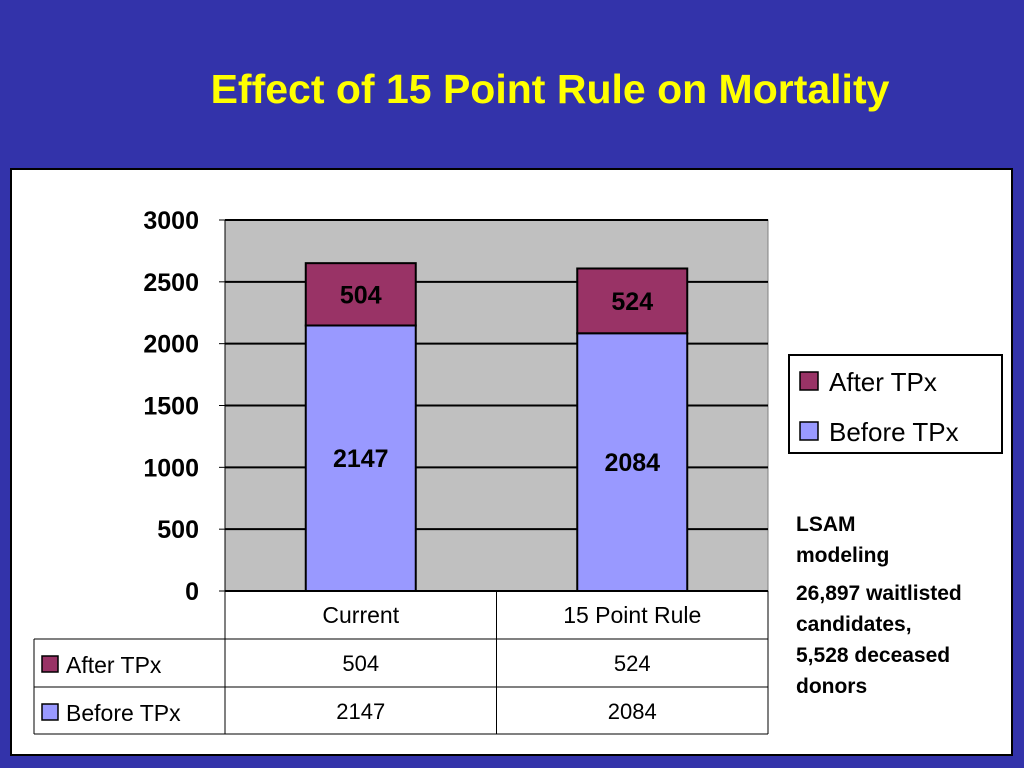  I want to click on table-cell-0-1: 524, so click(632, 663).